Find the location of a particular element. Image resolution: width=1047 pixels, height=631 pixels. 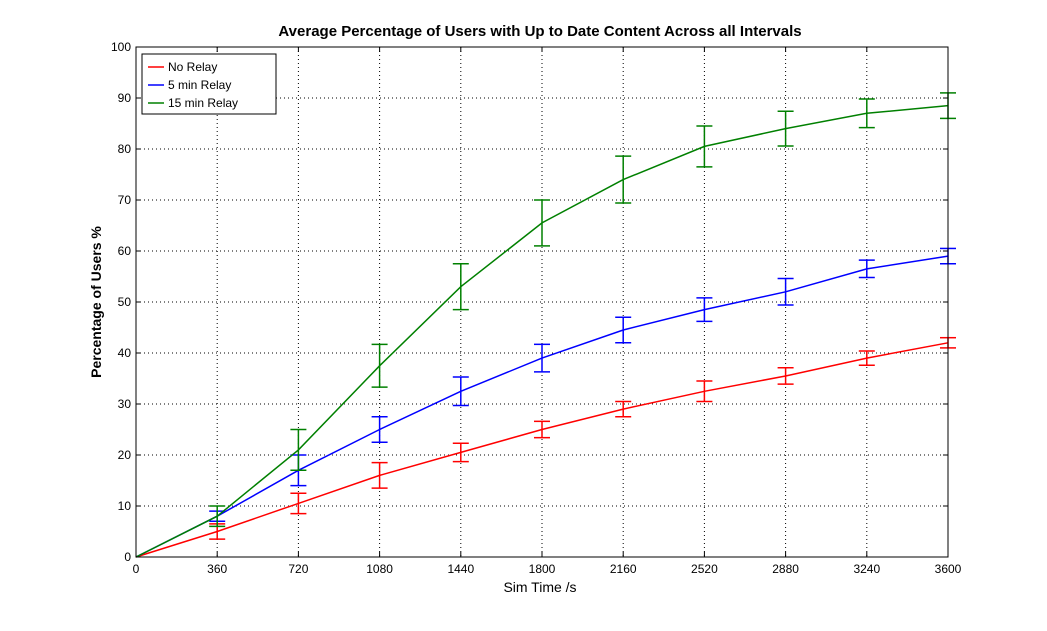

legend-box is located at coordinates (209, 84).